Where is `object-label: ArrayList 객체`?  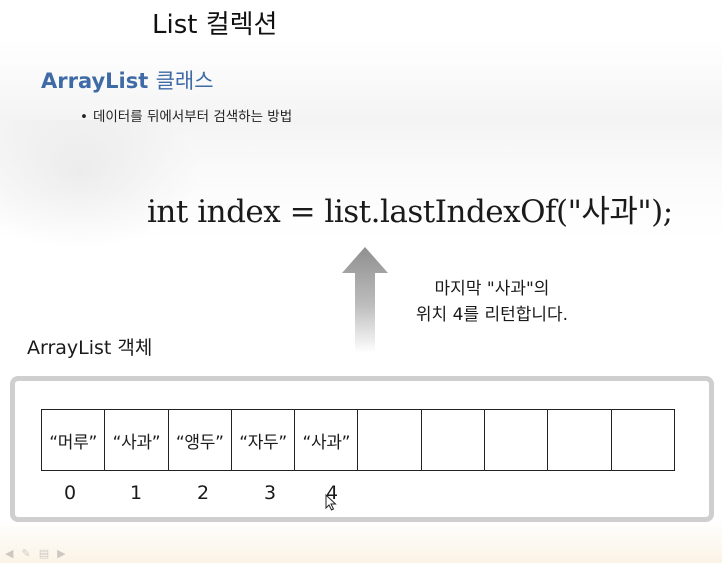 object-label: ArrayList 객체 is located at coordinates (90, 348).